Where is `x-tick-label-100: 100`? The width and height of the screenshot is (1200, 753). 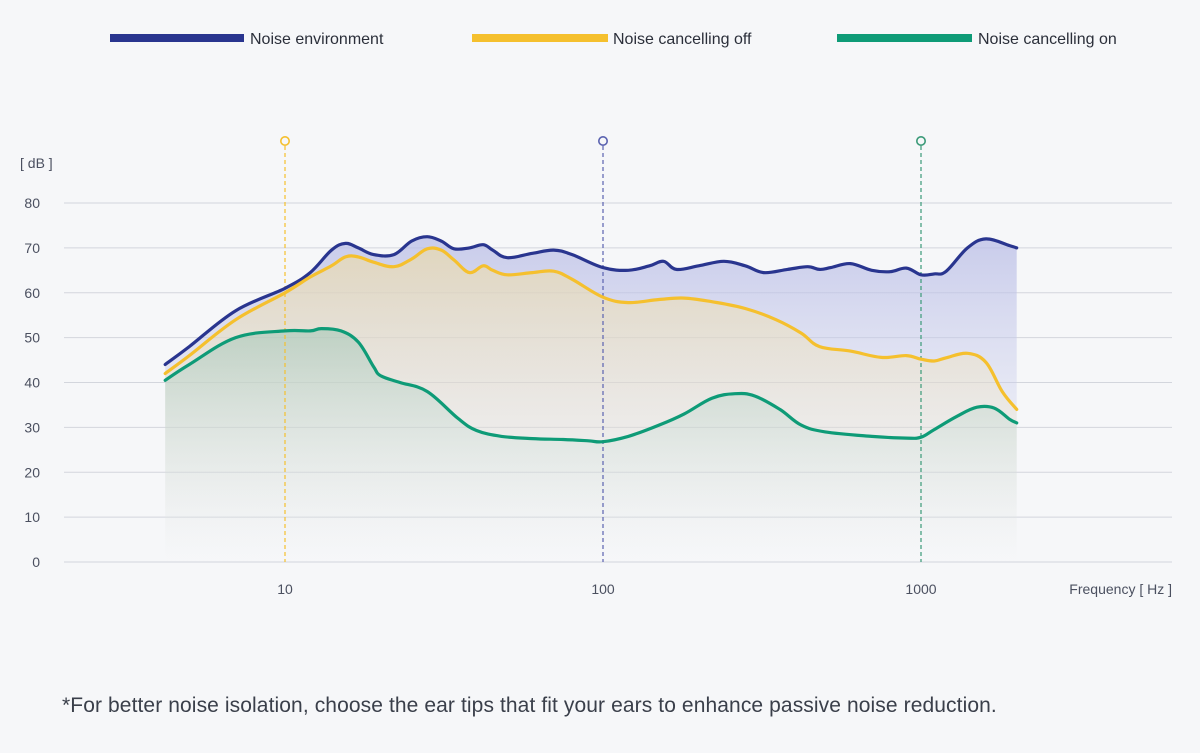 x-tick-label-100: 100 is located at coordinates (603, 589).